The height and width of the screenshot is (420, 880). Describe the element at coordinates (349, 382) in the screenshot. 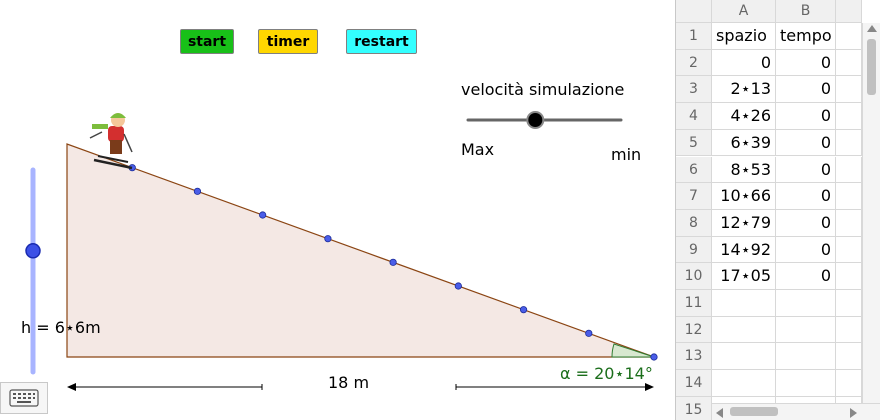

I see `length-label: 18 m` at that location.